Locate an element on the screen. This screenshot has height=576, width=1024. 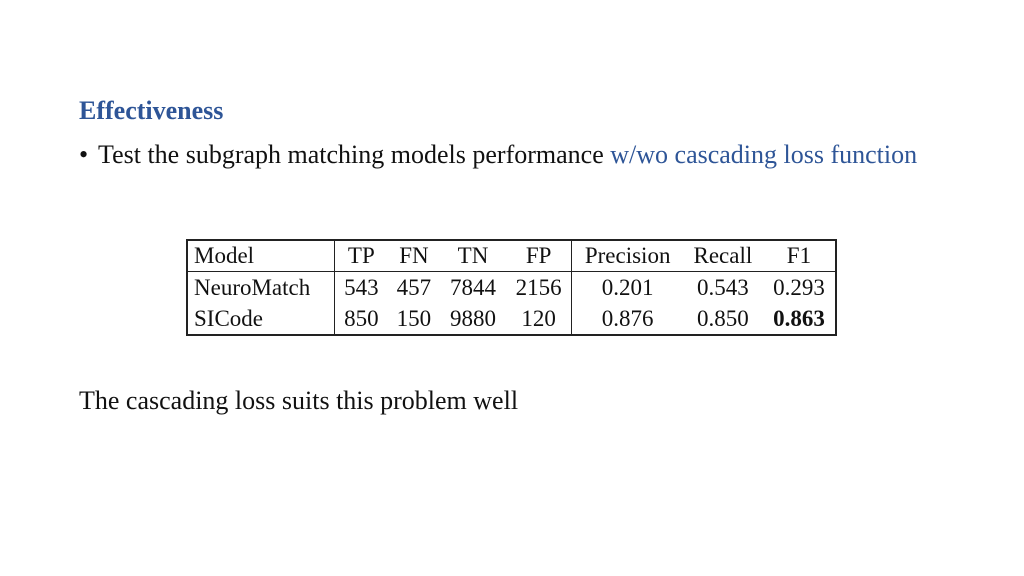
cell-precision: 0.876 is located at coordinates (627, 318).